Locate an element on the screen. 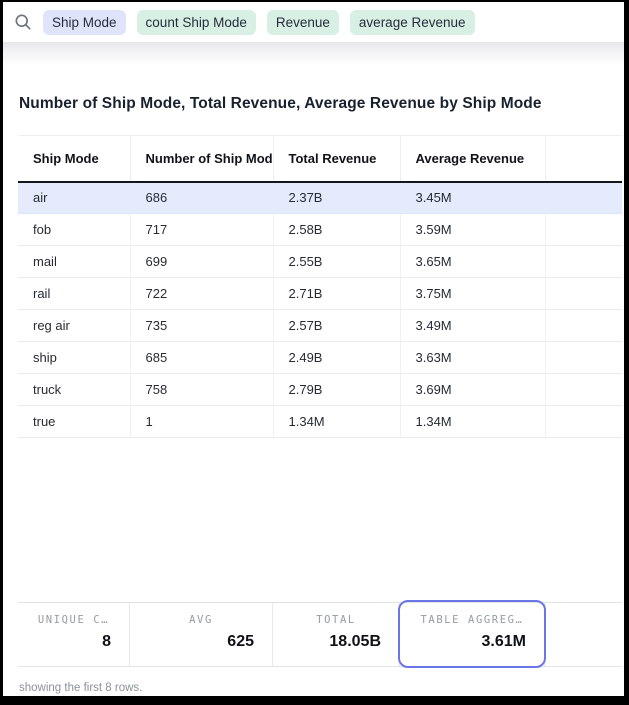  table-cell: truck is located at coordinates (74, 389).